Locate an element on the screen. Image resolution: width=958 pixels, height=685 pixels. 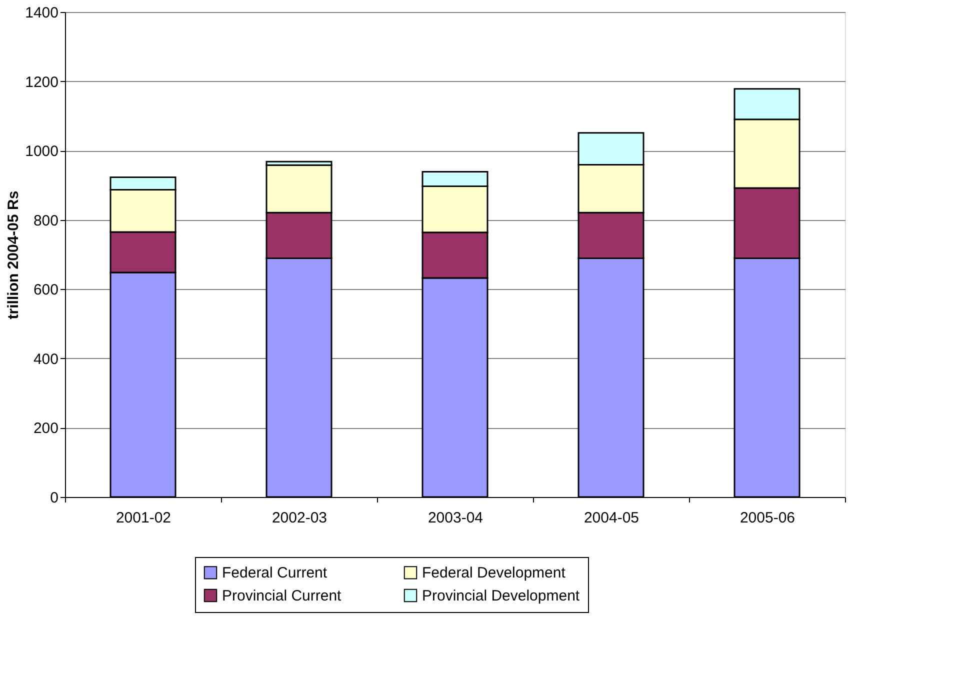
legend-label: Federal Development is located at coordinates (494, 573).